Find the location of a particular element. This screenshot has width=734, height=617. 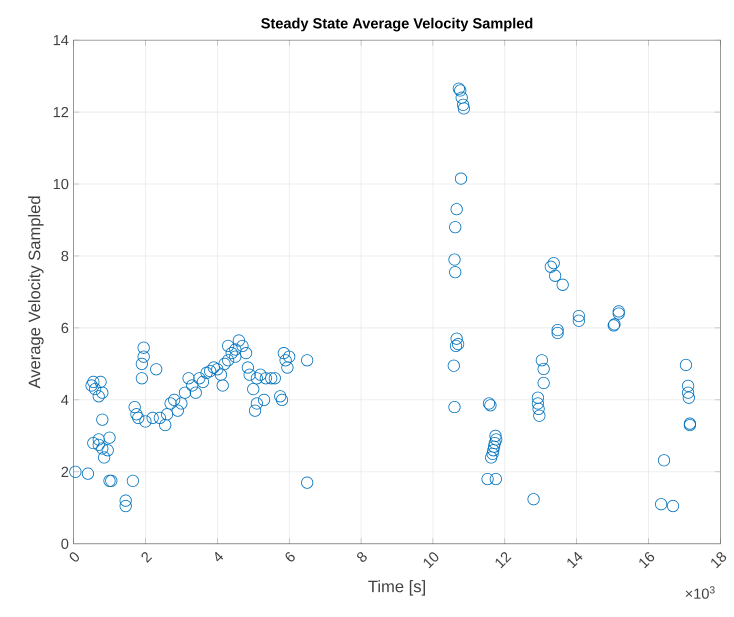

x-tick-label: 14 is located at coordinates (575, 560).